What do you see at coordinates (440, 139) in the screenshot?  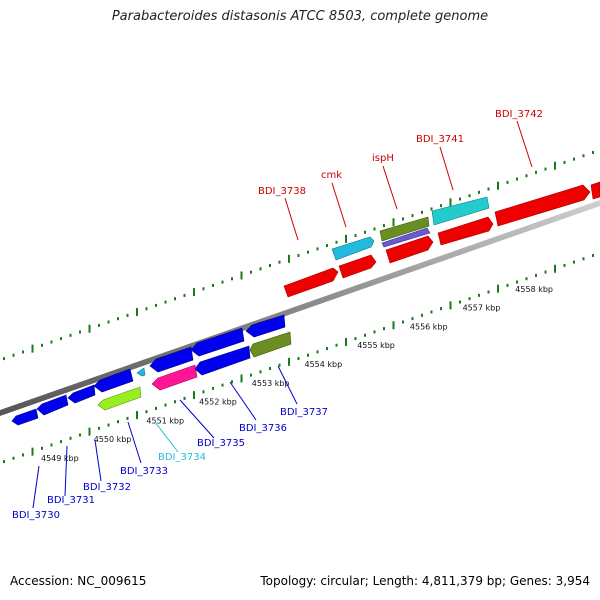 I see `gene-label: BDI_3741` at bounding box center [440, 139].